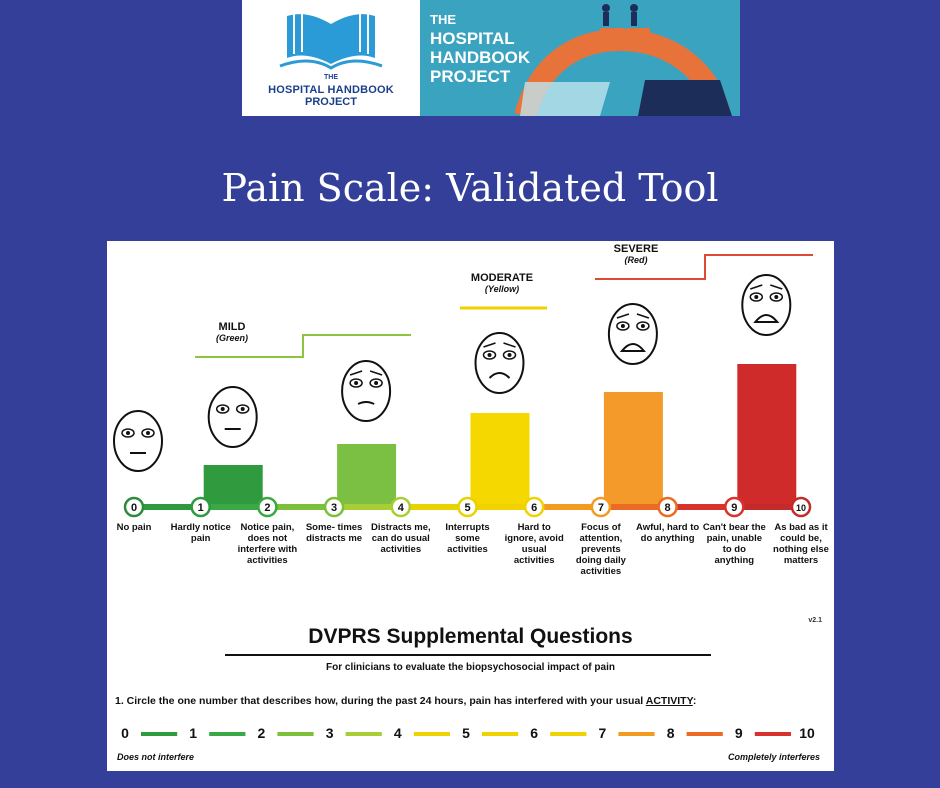 Image resolution: width=940 pixels, height=788 pixels. I want to click on logo-right-line3: HANDBOOK, so click(480, 57).